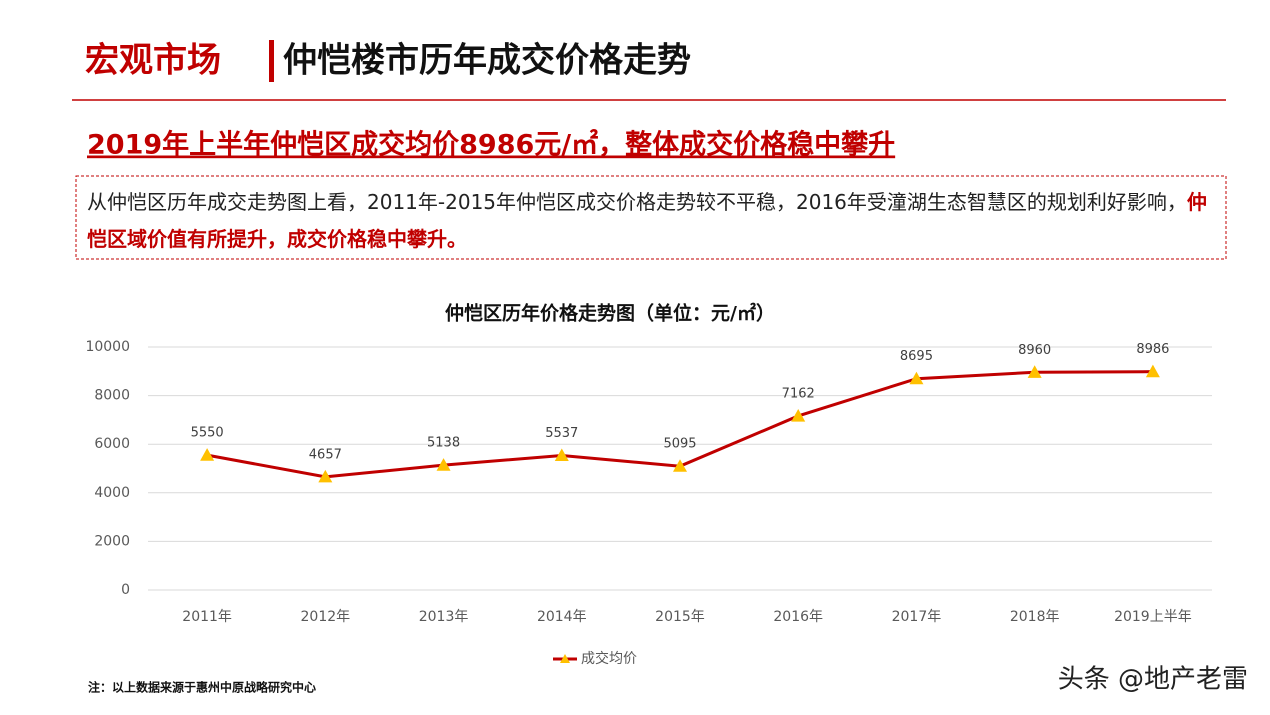  What do you see at coordinates (1153, 617) in the screenshot?
I see `x-tick-label: 2019上半年` at bounding box center [1153, 617].